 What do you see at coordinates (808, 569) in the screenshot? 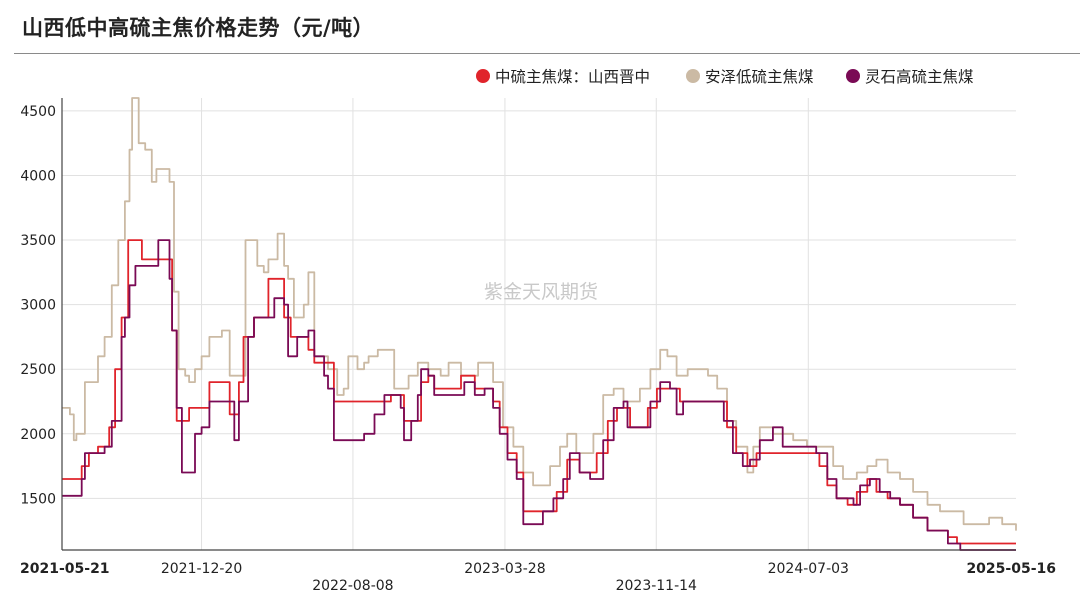
I see `x-tick-label: 2024-07-03` at bounding box center [808, 569].